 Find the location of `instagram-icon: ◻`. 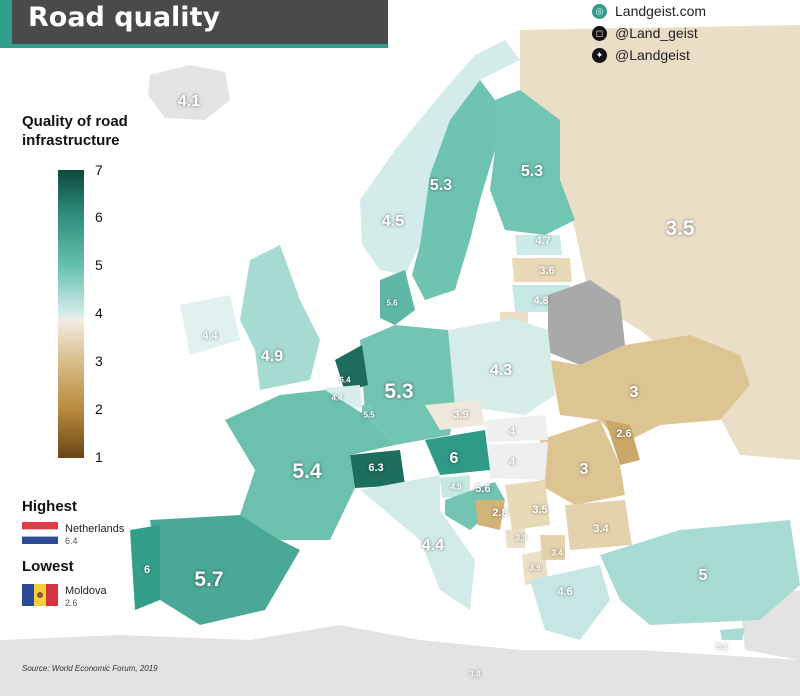

instagram-icon: ◻ is located at coordinates (599, 33).